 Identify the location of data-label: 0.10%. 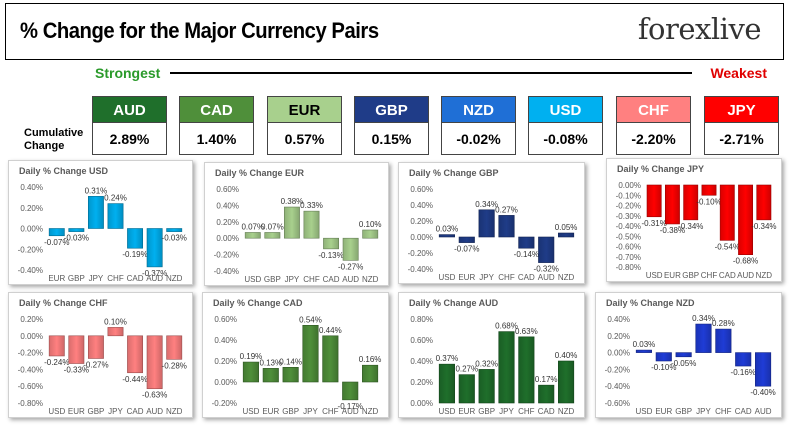
(115, 321).